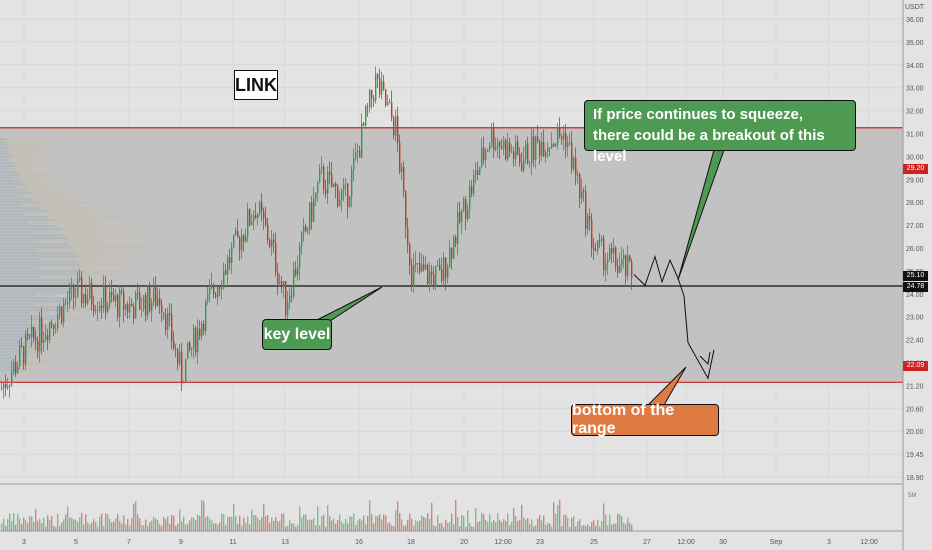 This screenshot has height=550, width=932. Describe the element at coordinates (915, 455) in the screenshot. I see `price-tick-label: 19.45` at that location.